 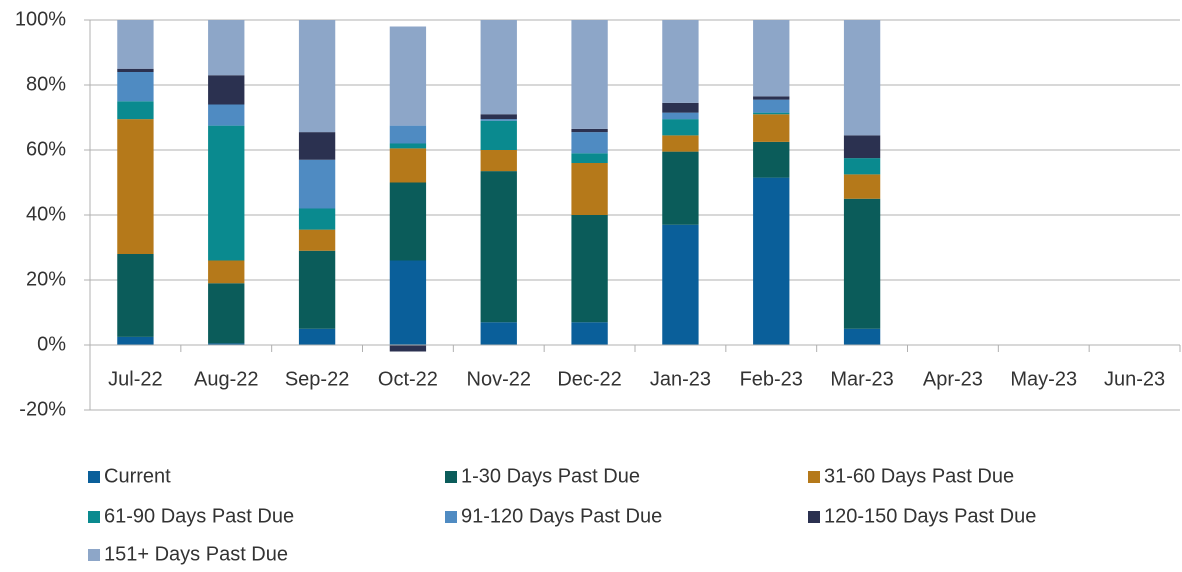 What do you see at coordinates (930, 516) in the screenshot?
I see `legend-label: 120-150 Days Past Due` at bounding box center [930, 516].